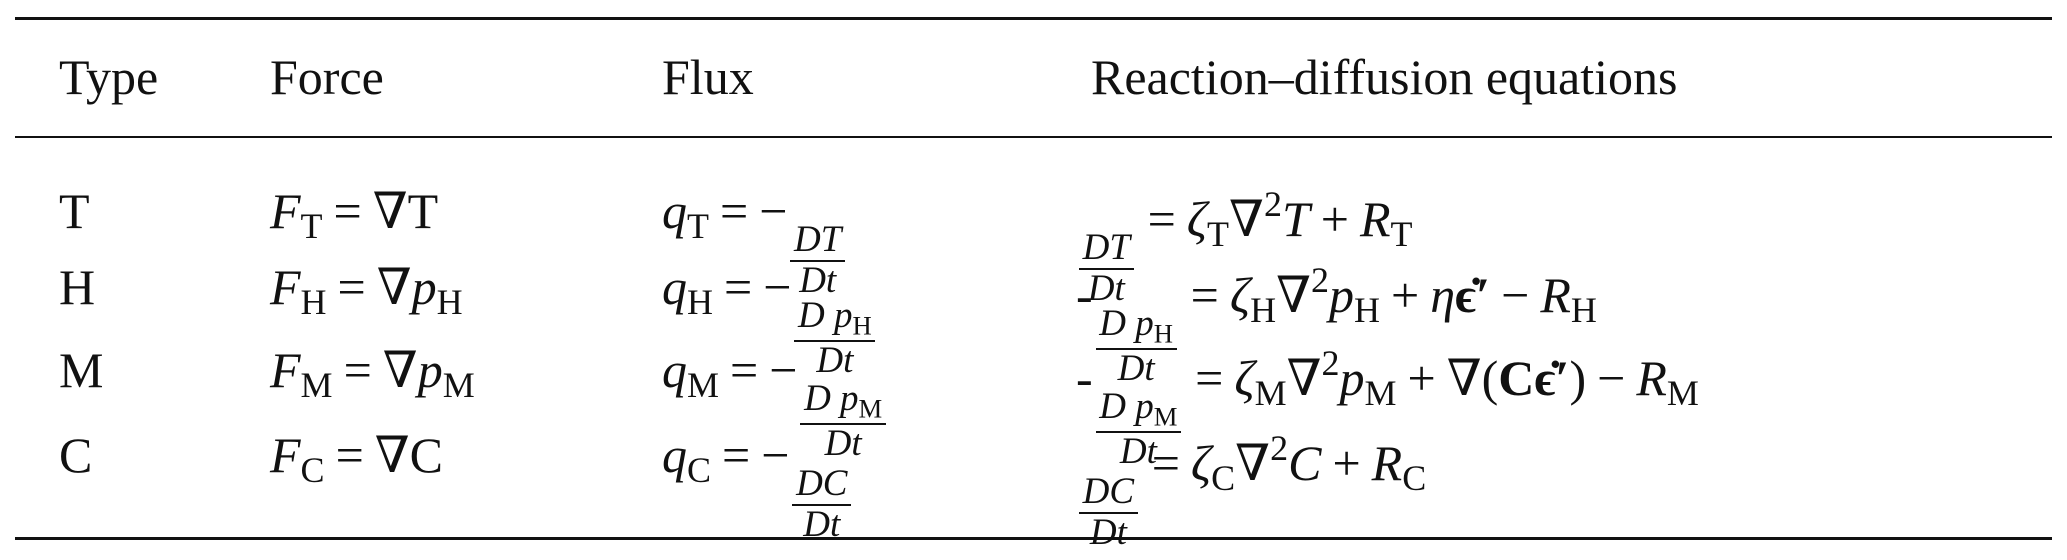 The width and height of the screenshot is (2067, 560). I want to click on math-symbol: DC, so click(822, 483).